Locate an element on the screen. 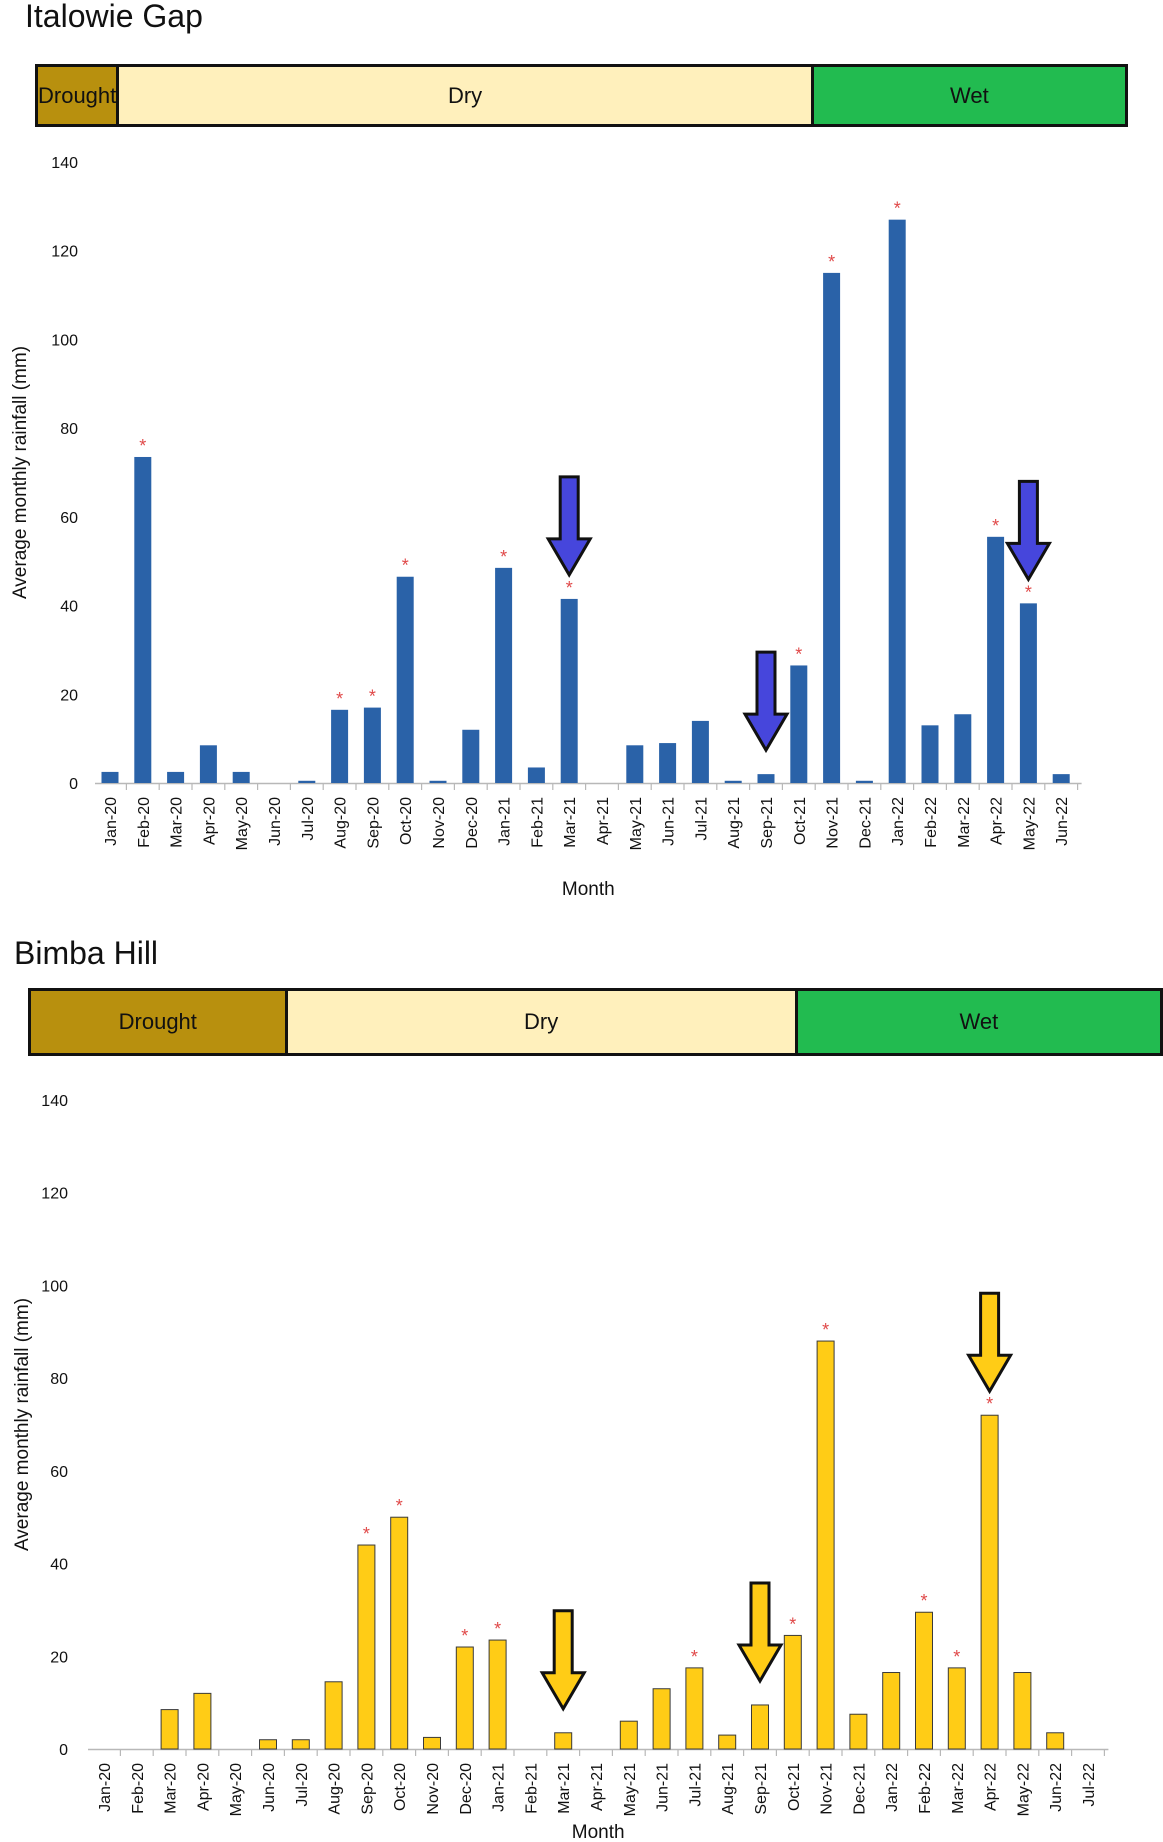 This screenshot has height=1842, width=1163. x-tick-label: Jun-22 is located at coordinates (1056, 1787).